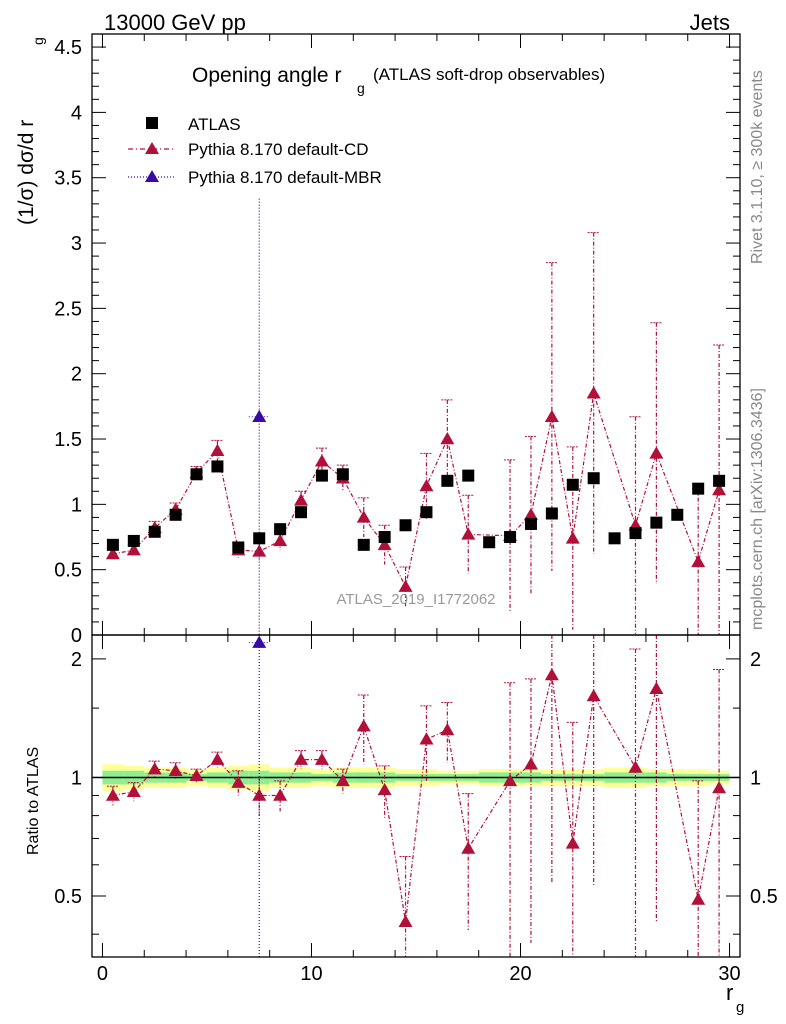  Describe the element at coordinates (740, 1007) in the screenshot. I see `x-axis-label-subscript: g` at that location.